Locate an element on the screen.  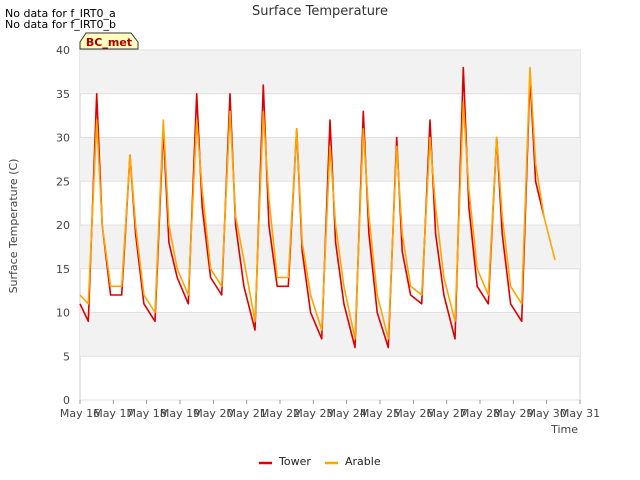
y-tick-label: 15 is located at coordinates (63, 269).